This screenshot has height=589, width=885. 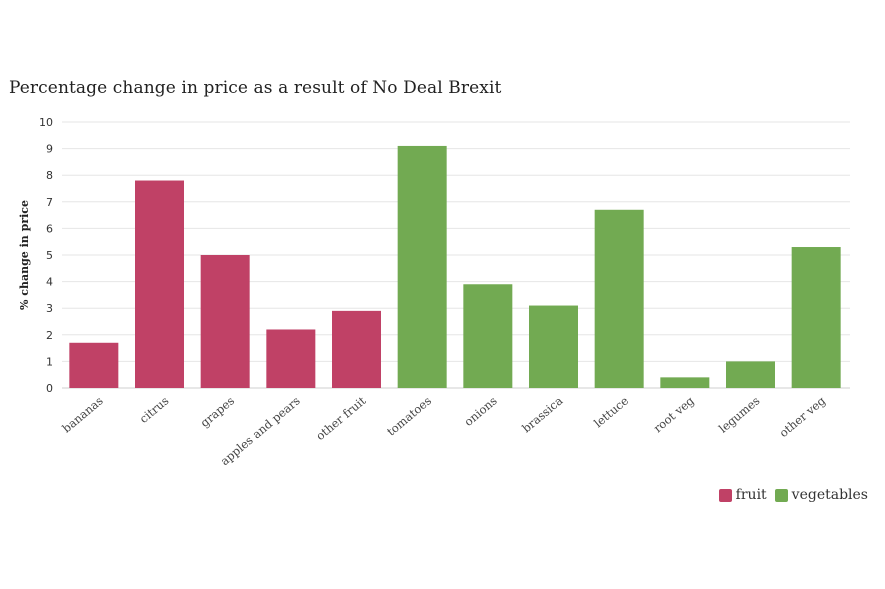 I want to click on legend-label-fruit: fruit, so click(x=751, y=495).